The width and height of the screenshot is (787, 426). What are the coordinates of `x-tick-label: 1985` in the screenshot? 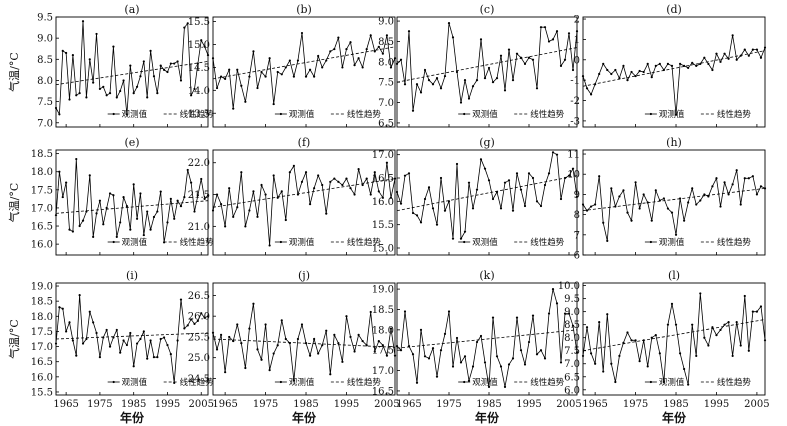 It's located at (133, 404).